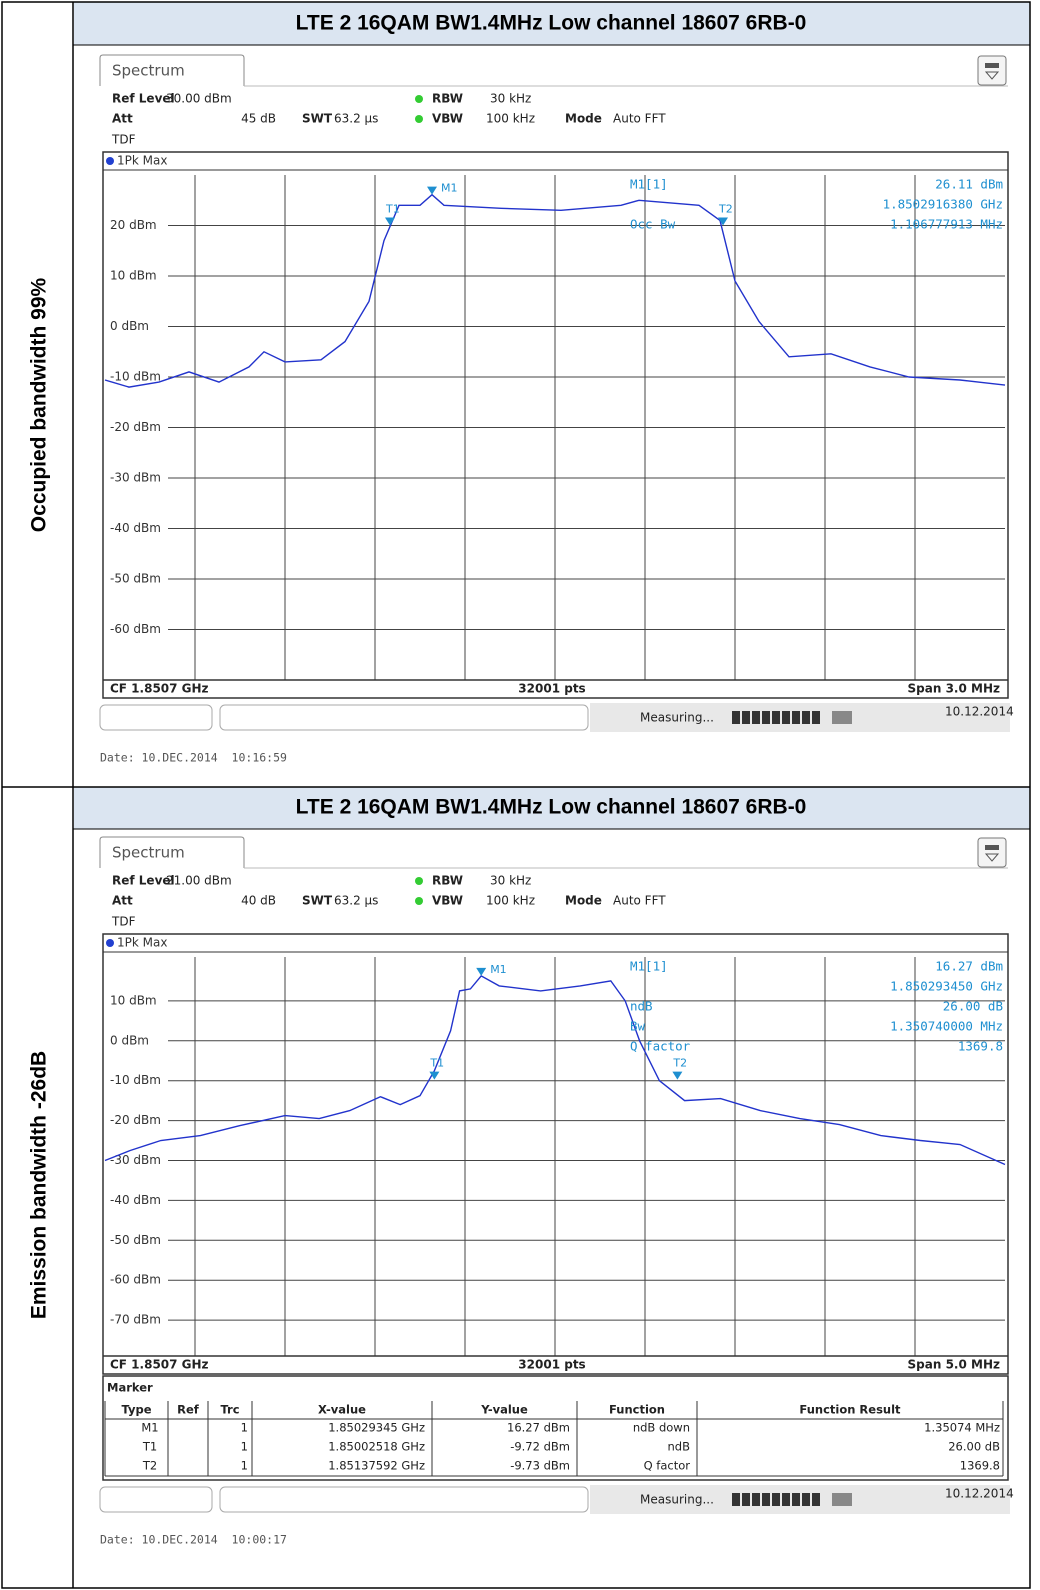 The width and height of the screenshot is (1040, 1590). I want to click on cell: ndB down, so click(661, 1428).